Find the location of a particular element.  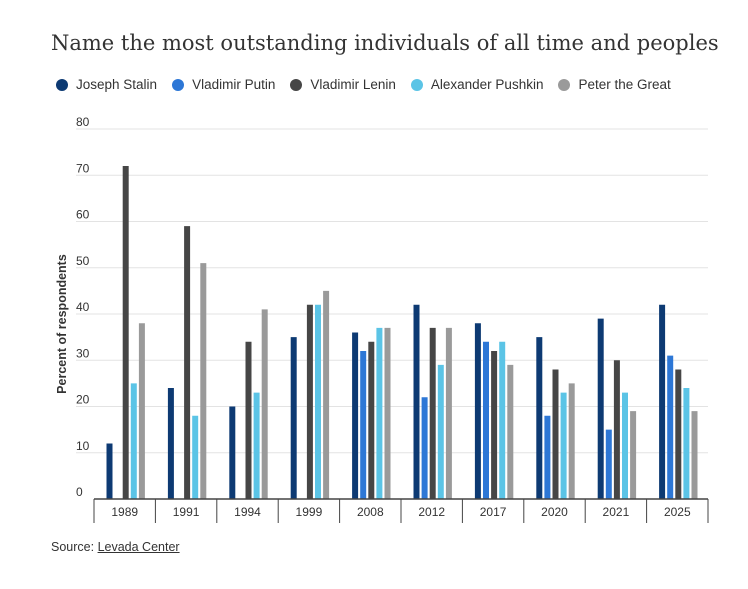

bar-peter-the-great-2008 is located at coordinates (387, 413).